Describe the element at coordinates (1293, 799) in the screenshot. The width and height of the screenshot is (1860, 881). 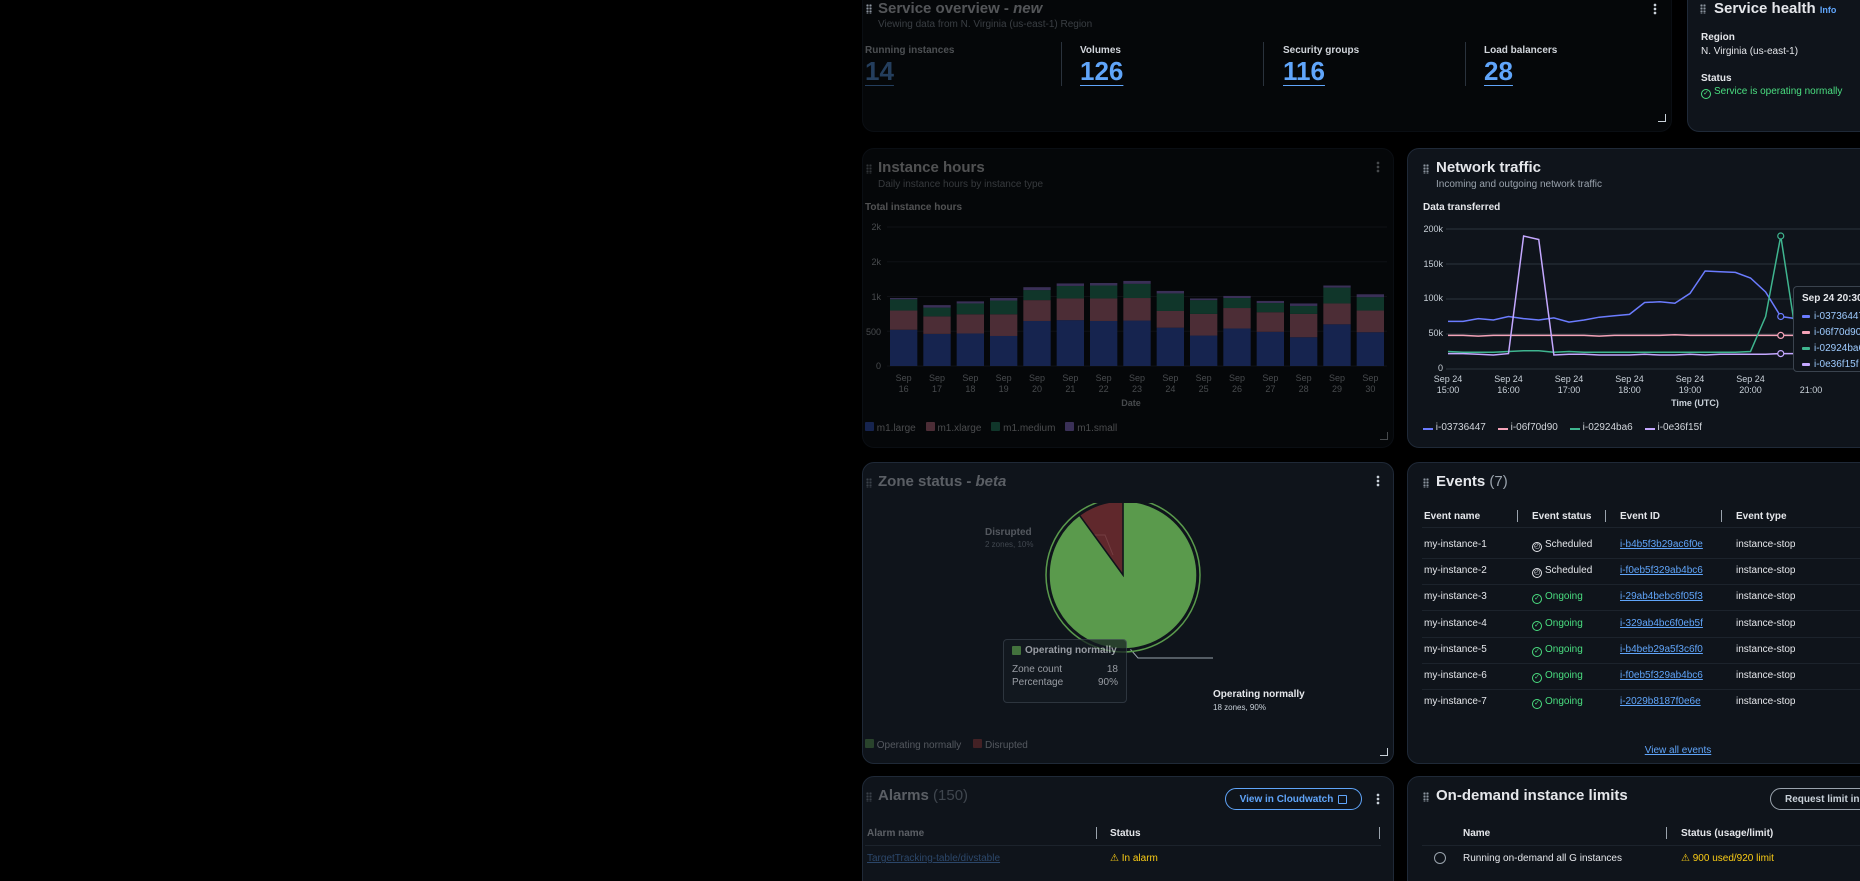
I see `view-in-cloudwatch-button: View in Cloudwatch` at that location.